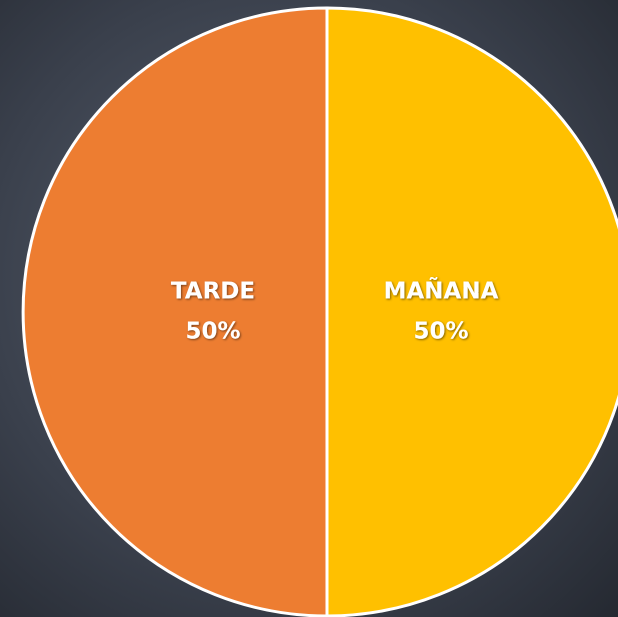 The image size is (618, 617). I want to click on slice-category-label: TARDE, so click(213, 292).